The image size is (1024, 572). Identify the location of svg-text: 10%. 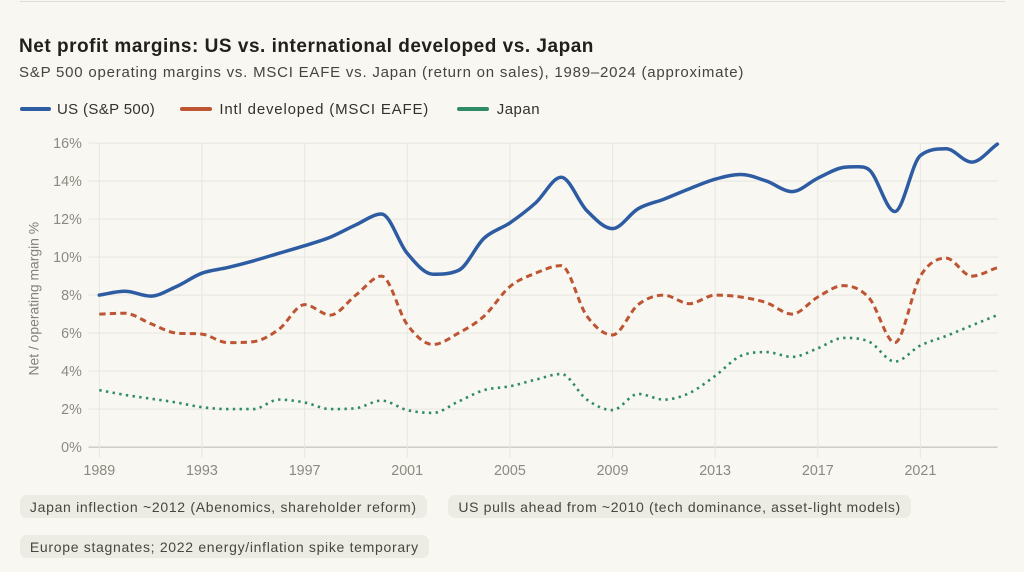
(67, 258).